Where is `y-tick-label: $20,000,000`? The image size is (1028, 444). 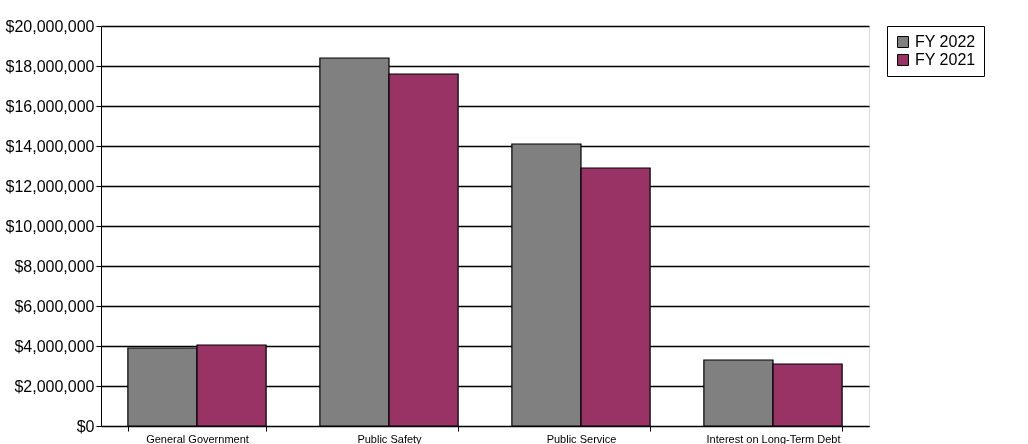
y-tick-label: $20,000,000 is located at coordinates (50, 26).